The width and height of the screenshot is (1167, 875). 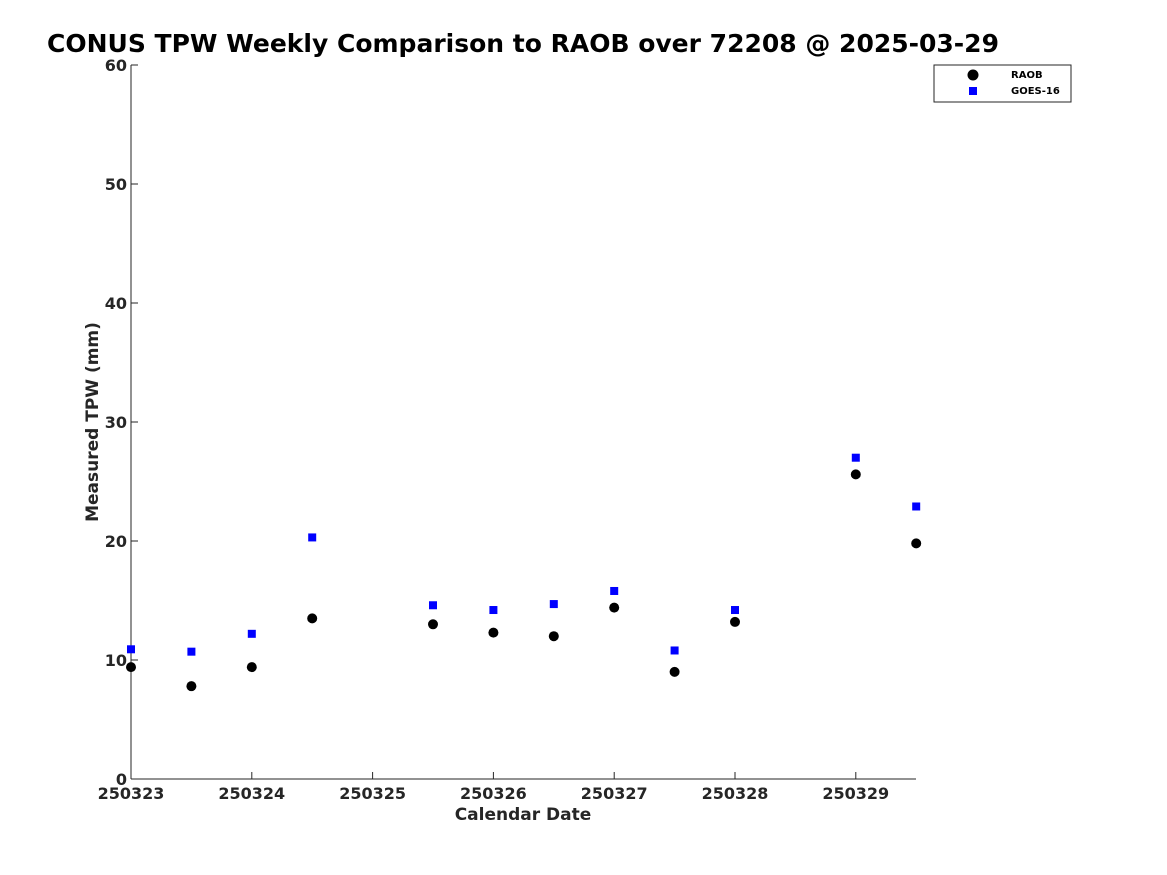 What do you see at coordinates (131, 793) in the screenshot?
I see `x-tick-label: 250323` at bounding box center [131, 793].